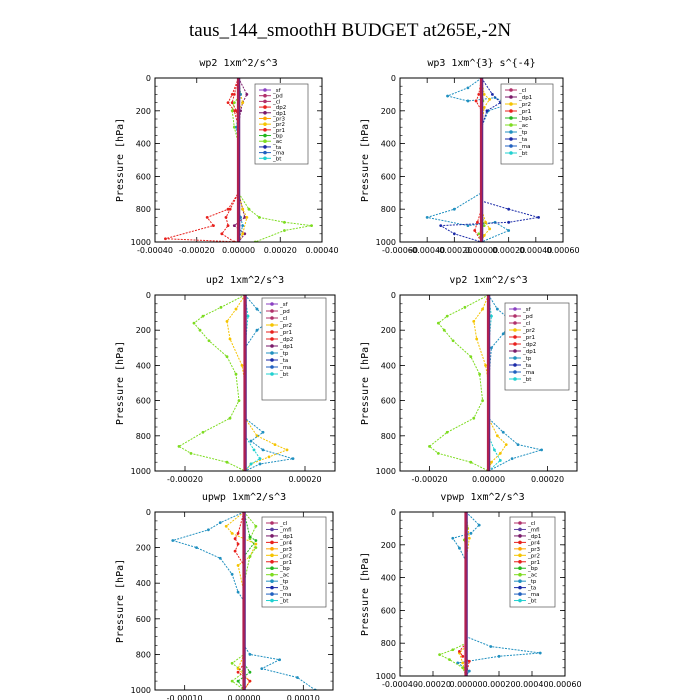 The height and width of the screenshot is (700, 700). I want to click on x-tick-label: -0.00010, so click(185, 697).